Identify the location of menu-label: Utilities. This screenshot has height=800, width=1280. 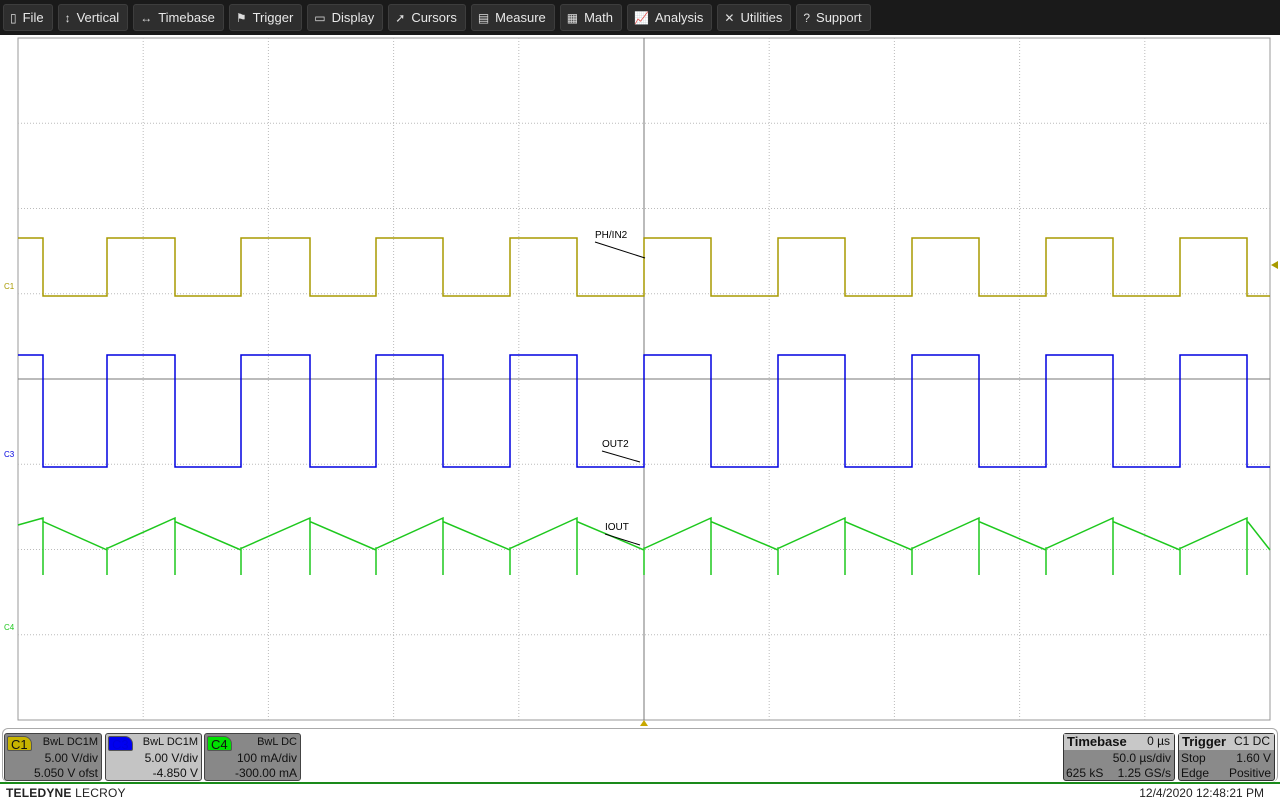
(761, 17).